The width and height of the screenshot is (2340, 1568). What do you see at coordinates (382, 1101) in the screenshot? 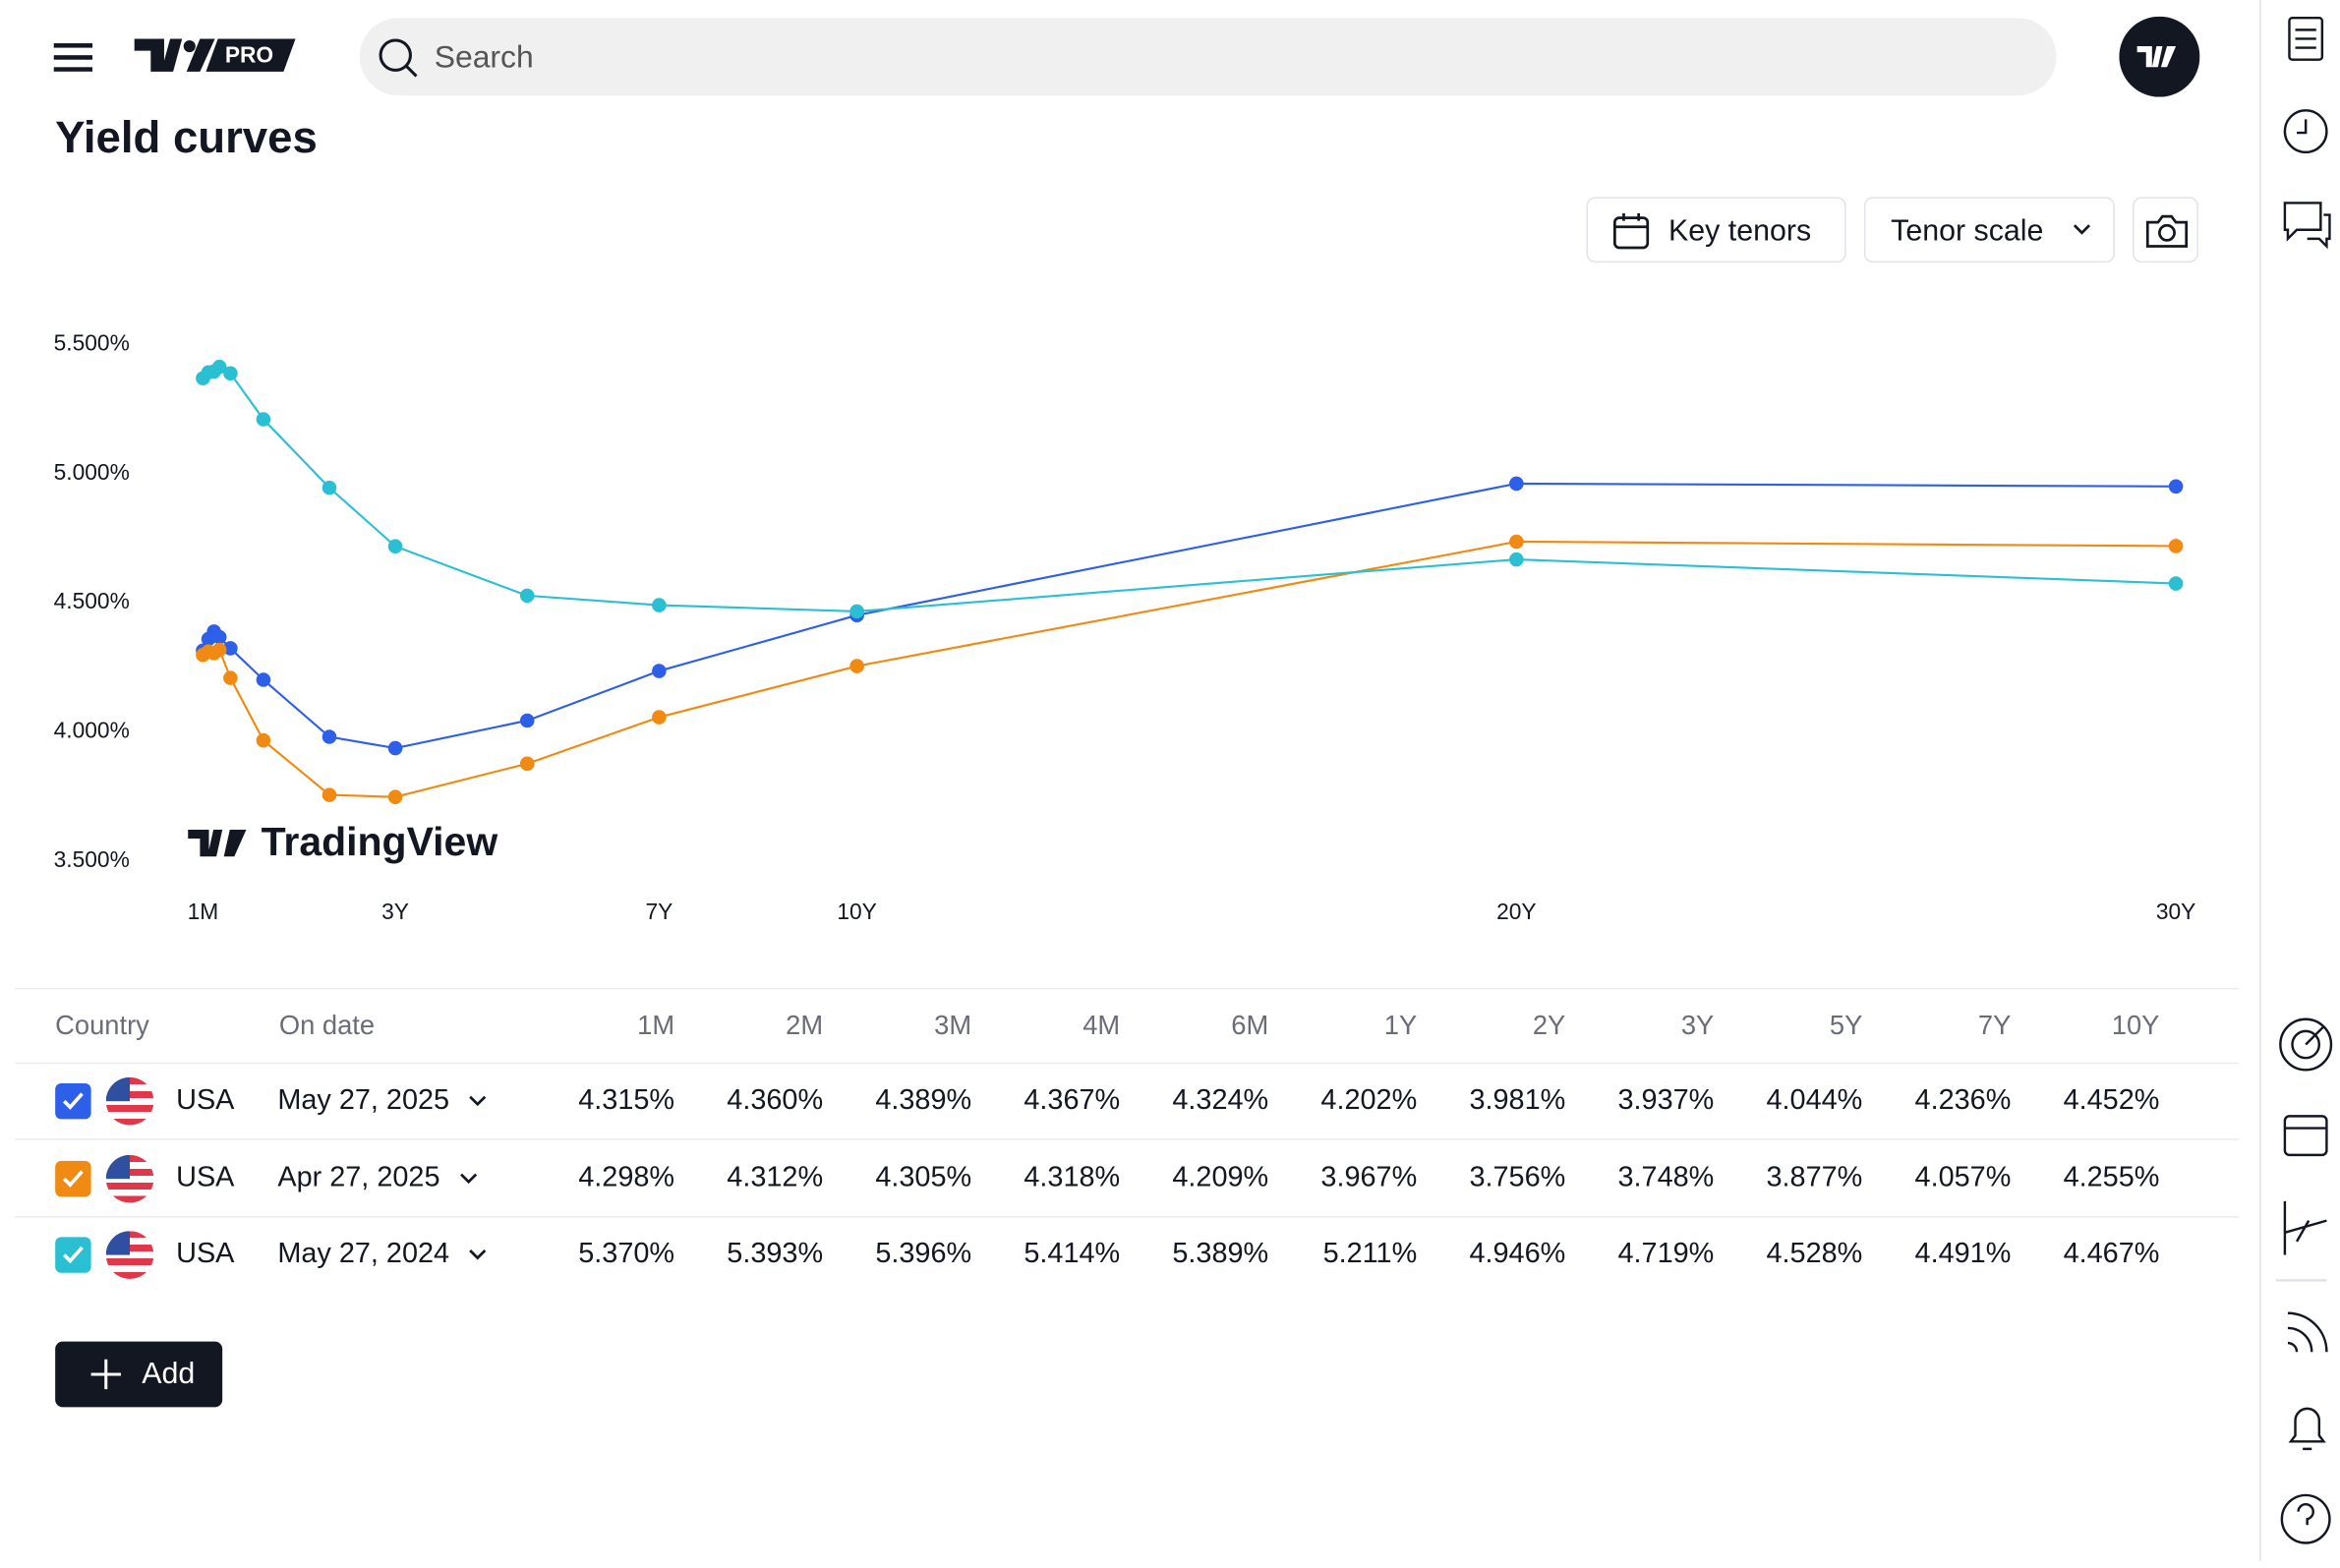
I see `date-picker: May 27, 2025` at bounding box center [382, 1101].